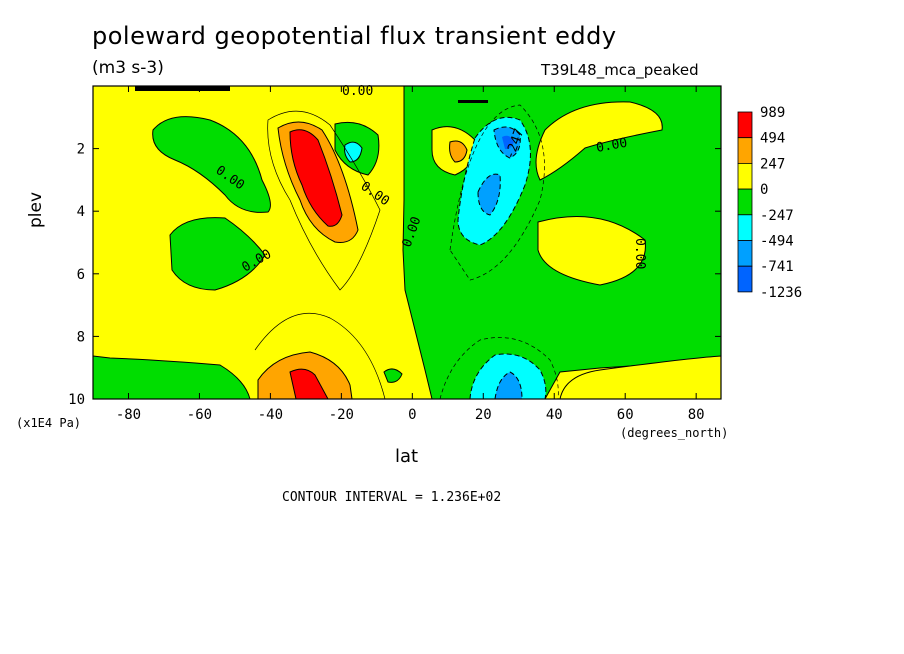 This screenshot has height=654, width=904. What do you see at coordinates (625, 415) in the screenshot?
I see `x-tick-label: 60` at bounding box center [625, 415].